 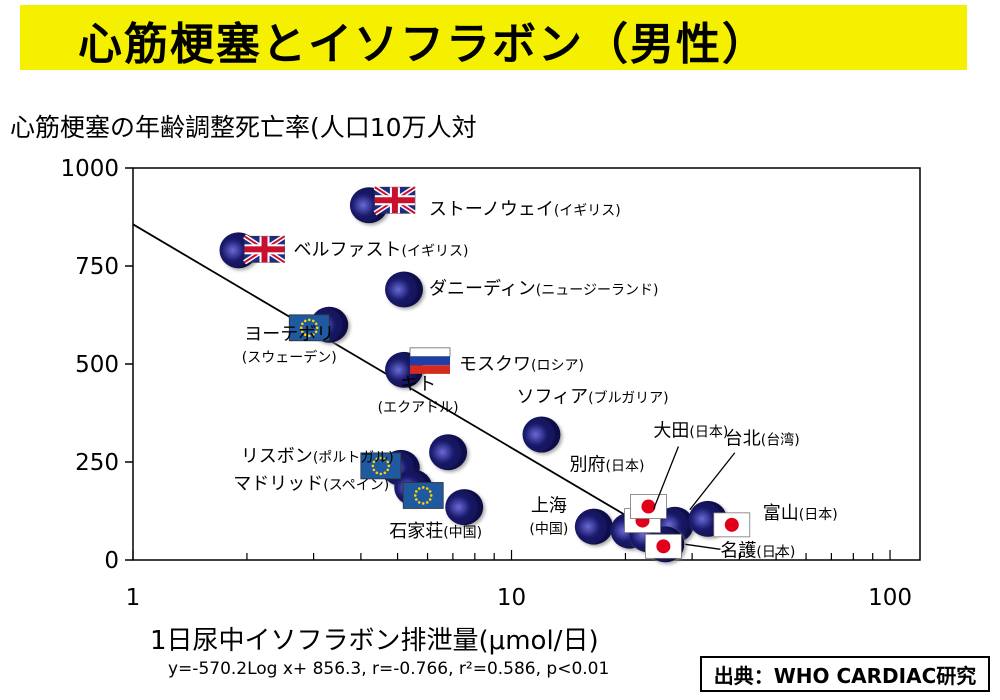 I want to click on point-label: ソフィア(ブルガリア), so click(x=592, y=397).